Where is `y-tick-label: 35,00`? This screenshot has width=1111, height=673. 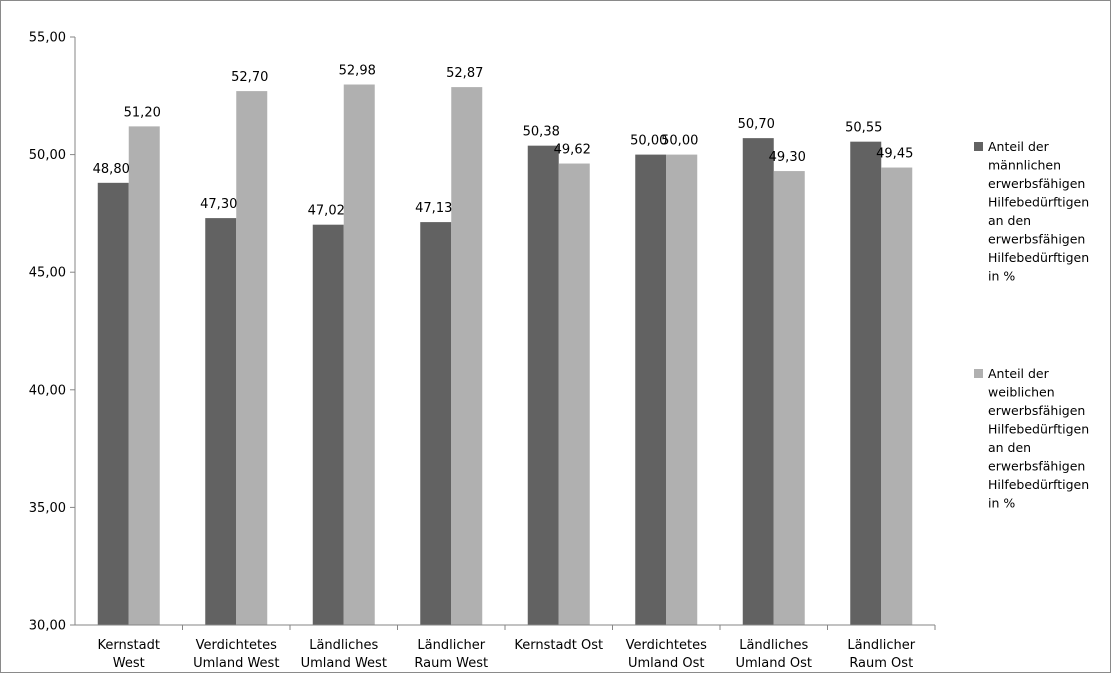 y-tick-label: 35,00 is located at coordinates (47, 508).